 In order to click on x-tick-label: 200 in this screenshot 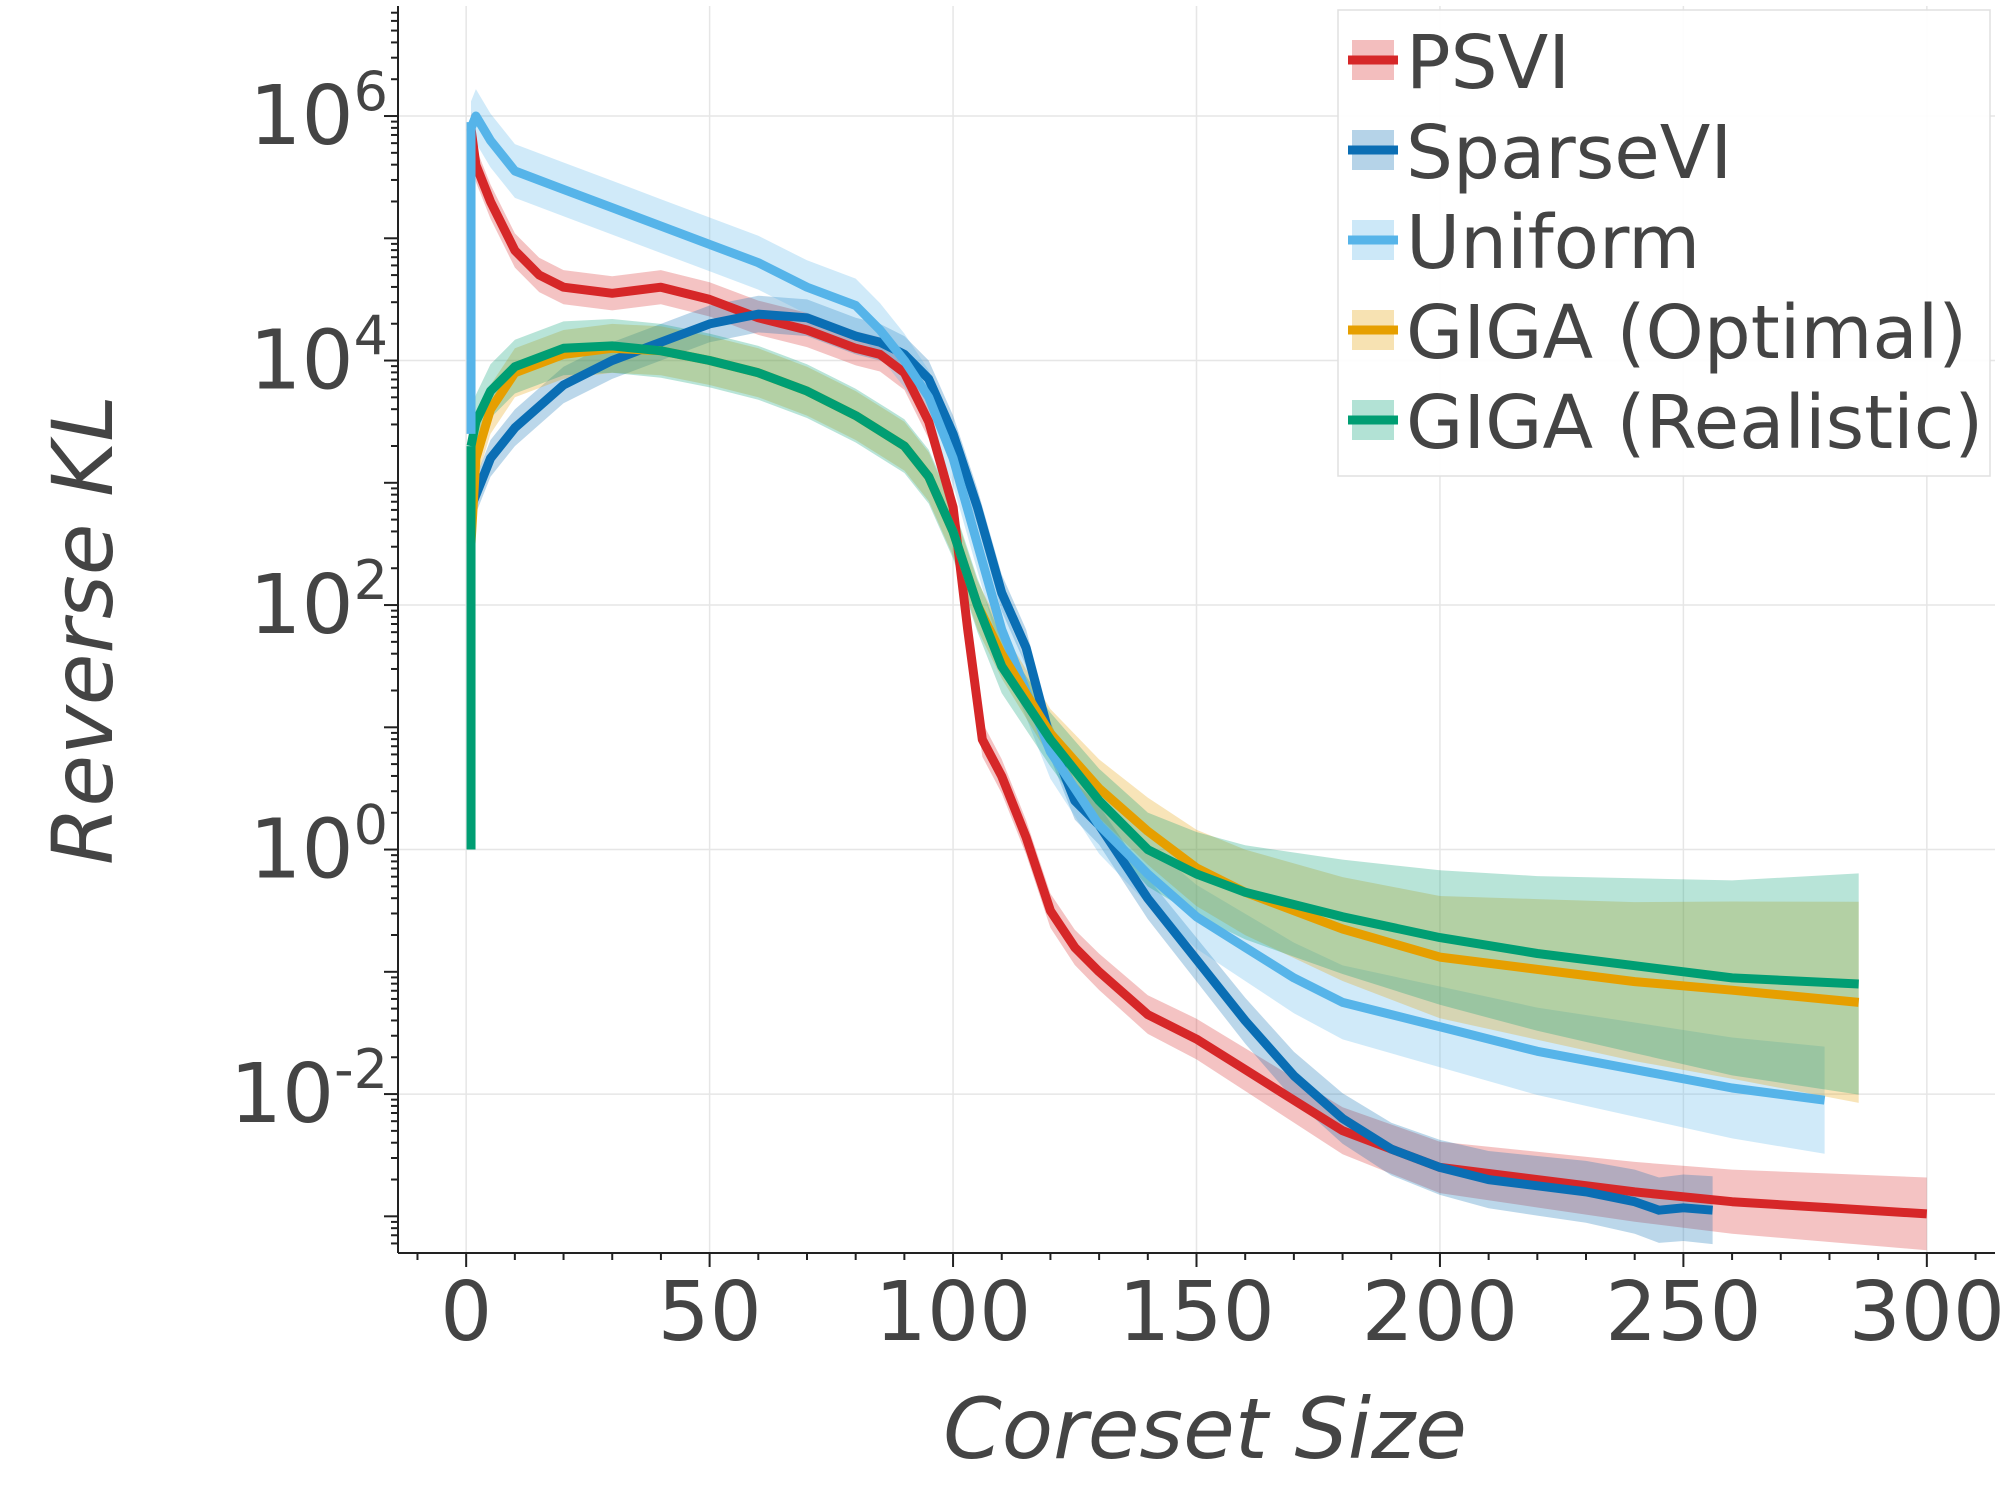, I will do `click(1440, 1312)`.